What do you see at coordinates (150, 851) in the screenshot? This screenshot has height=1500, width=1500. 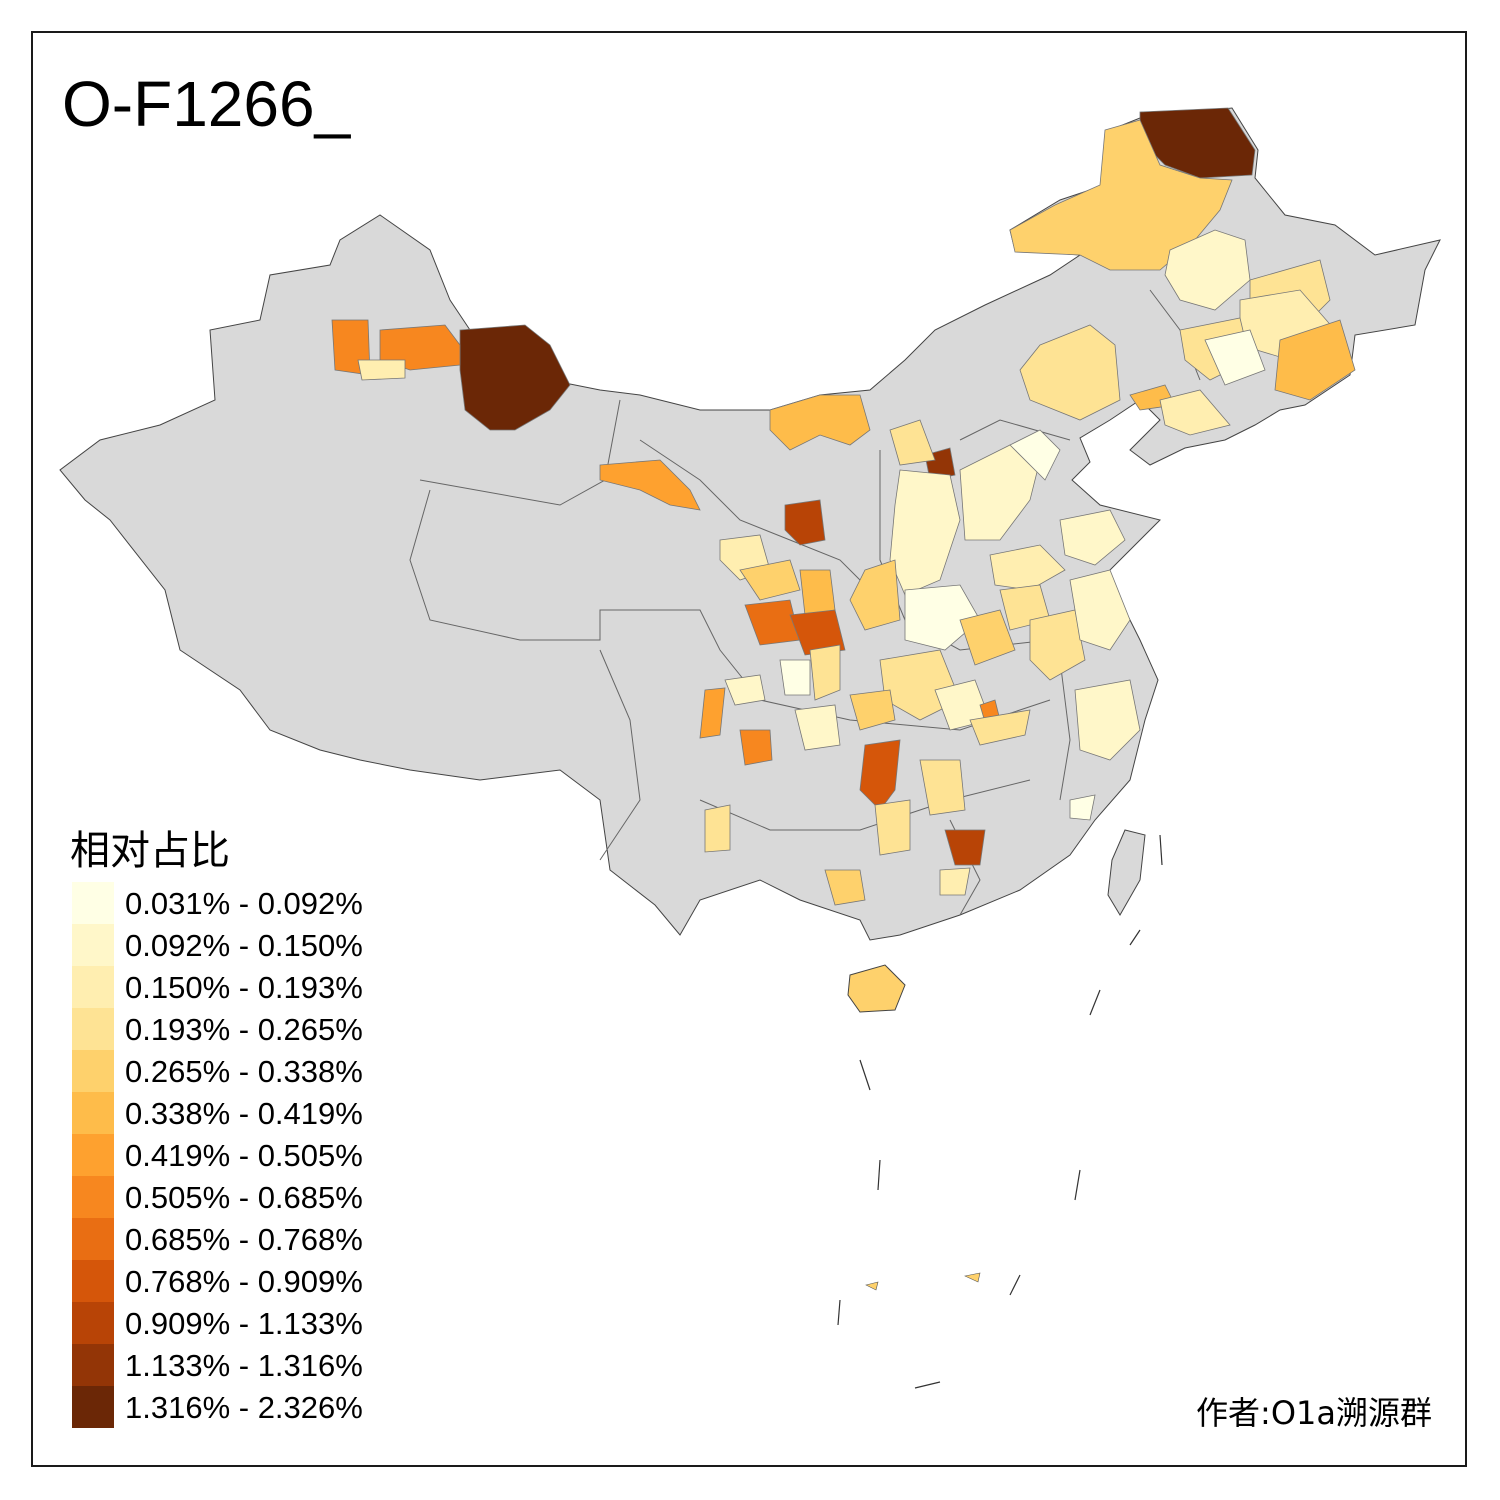 I see `legend-title: 相对占比` at bounding box center [150, 851].